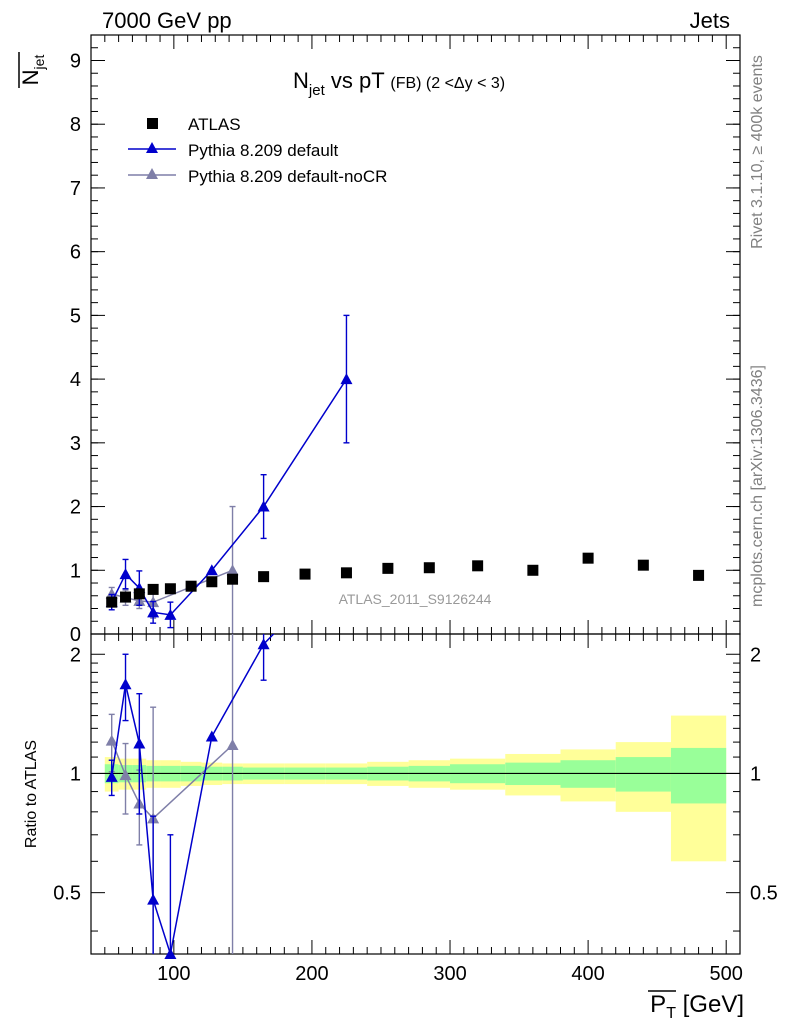  I want to click on main-ytick-label: 8, so click(75, 125).